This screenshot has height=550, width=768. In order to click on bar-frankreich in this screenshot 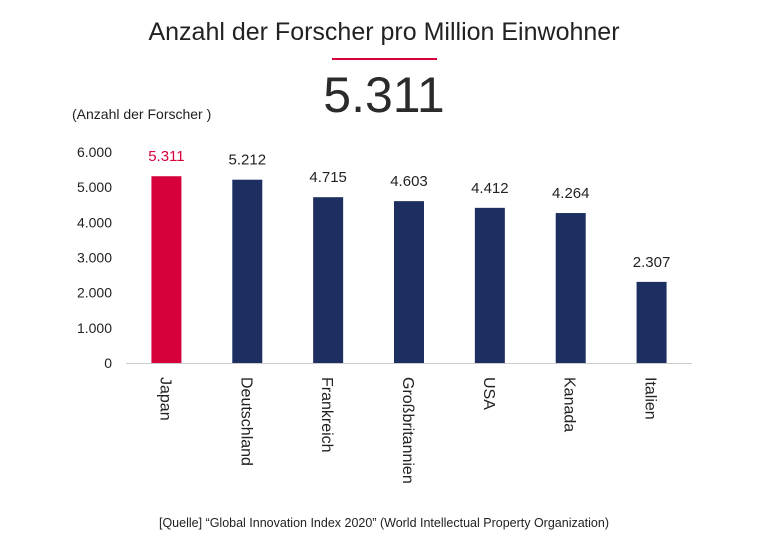, I will do `click(328, 280)`.